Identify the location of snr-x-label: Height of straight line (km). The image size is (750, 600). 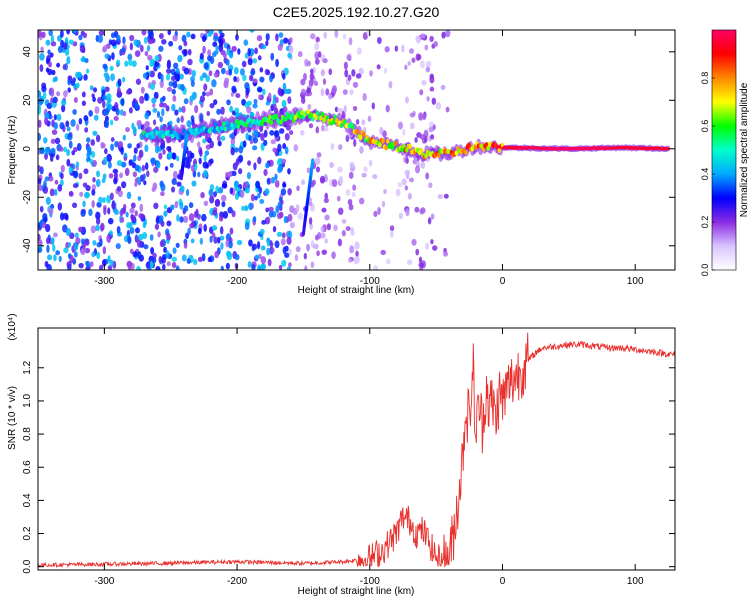
(356, 591).